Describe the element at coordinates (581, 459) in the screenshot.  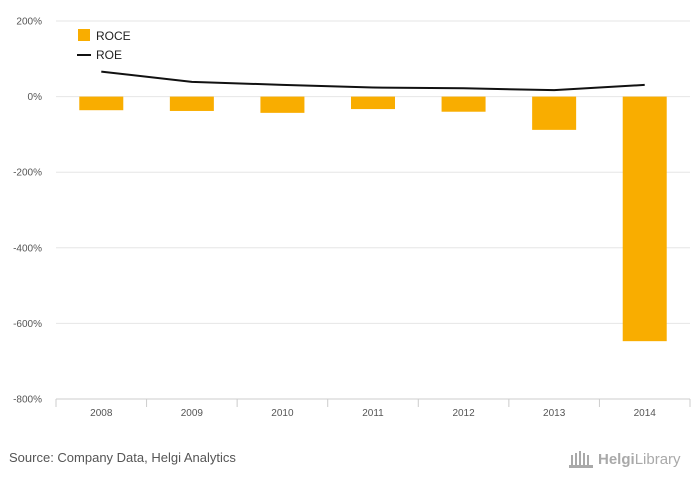
I see `library-building-icon` at that location.